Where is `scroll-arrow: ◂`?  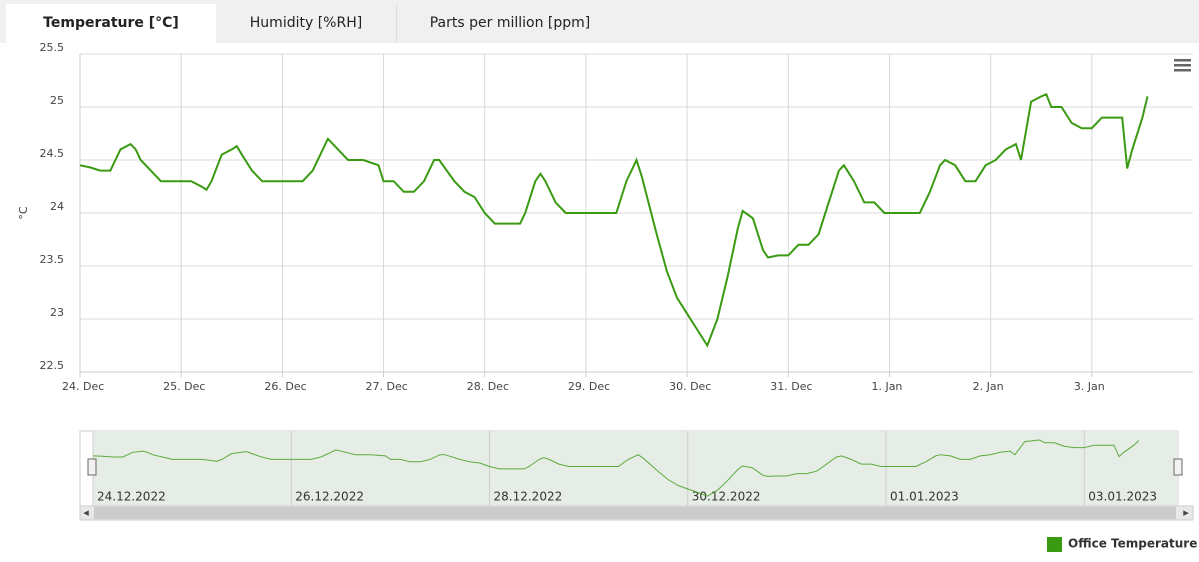 scroll-arrow: ◂ is located at coordinates (86, 512).